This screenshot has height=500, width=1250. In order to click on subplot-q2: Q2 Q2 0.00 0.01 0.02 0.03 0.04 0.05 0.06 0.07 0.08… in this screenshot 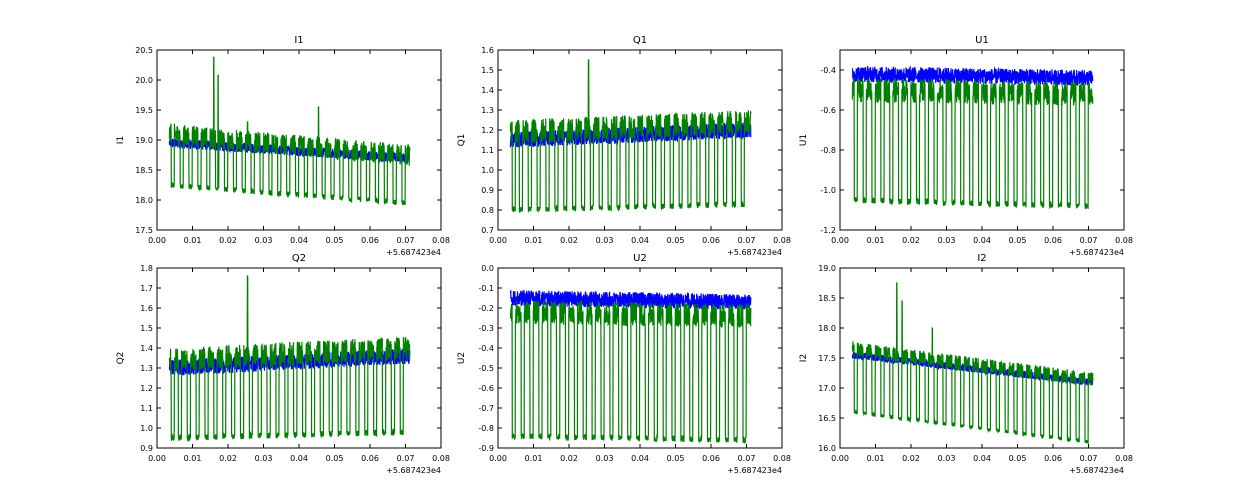, I will do `click(283, 364)`.